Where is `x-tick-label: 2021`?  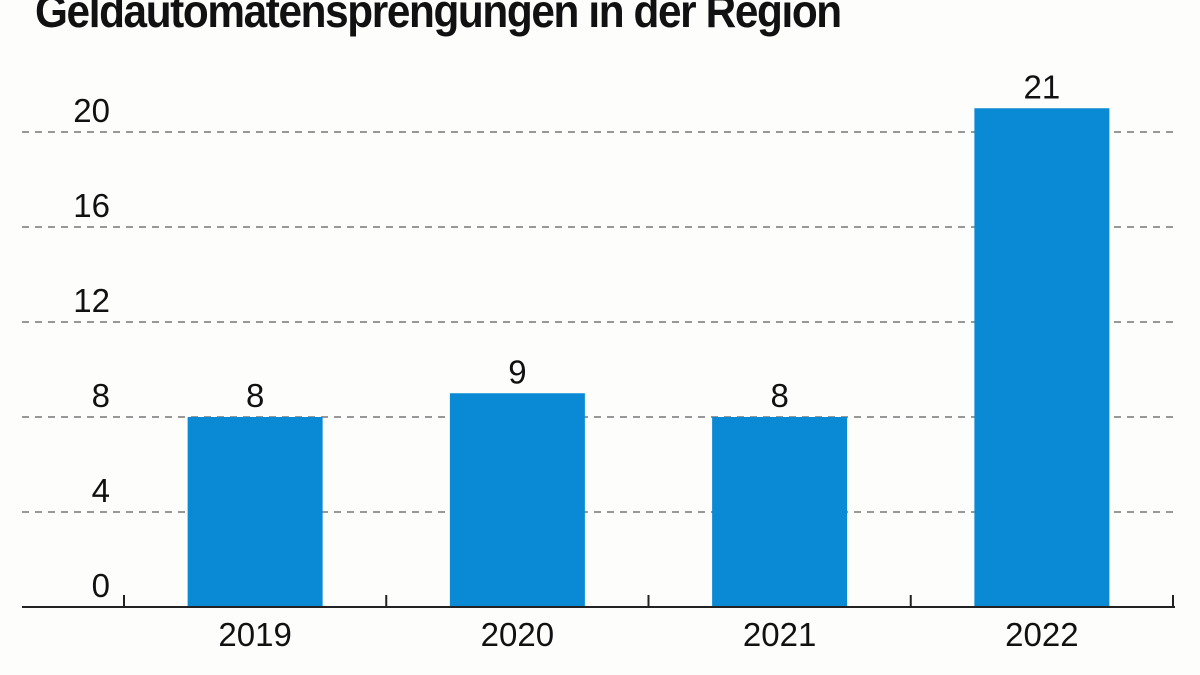 x-tick-label: 2021 is located at coordinates (779, 634).